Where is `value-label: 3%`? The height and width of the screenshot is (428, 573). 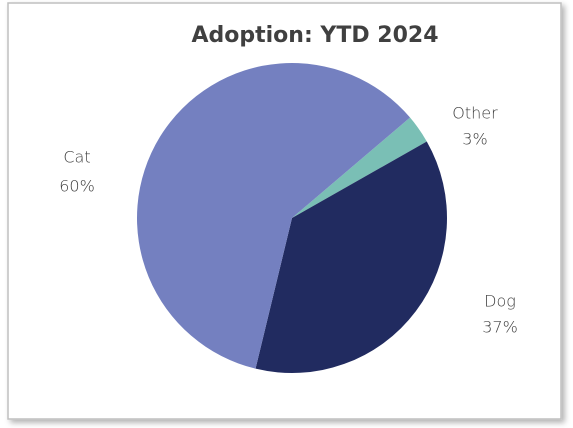
value-label: 3% is located at coordinates (474, 139).